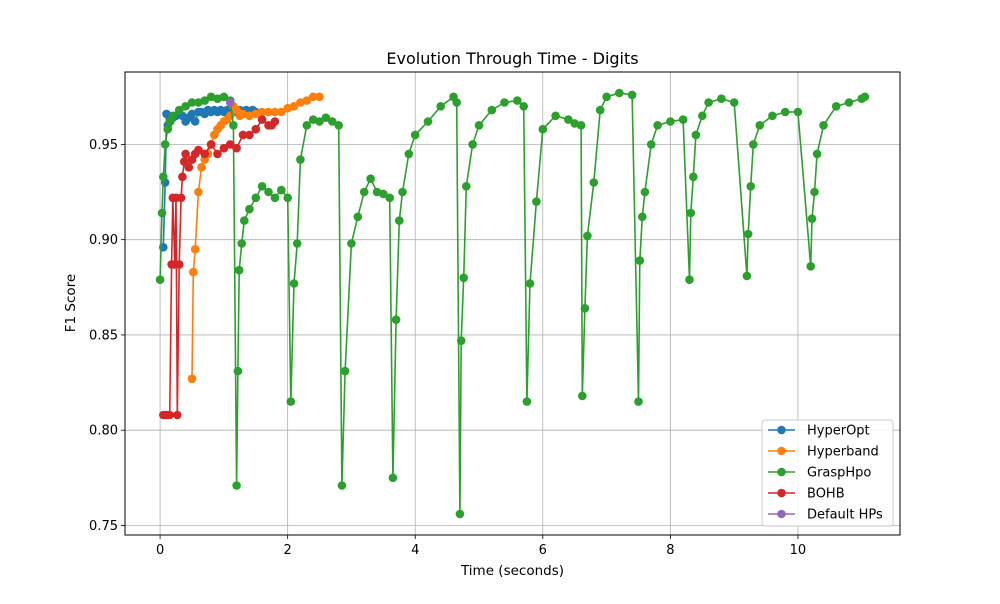  What do you see at coordinates (103, 526) in the screenshot?
I see `y-tick-label: 0.75` at bounding box center [103, 526].